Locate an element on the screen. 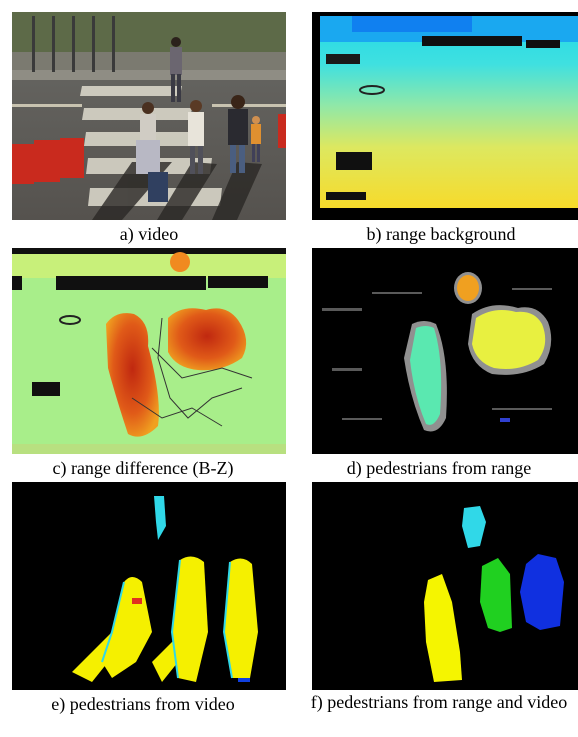 The width and height of the screenshot is (578, 737). pedestrians-combined-image is located at coordinates (445, 586).